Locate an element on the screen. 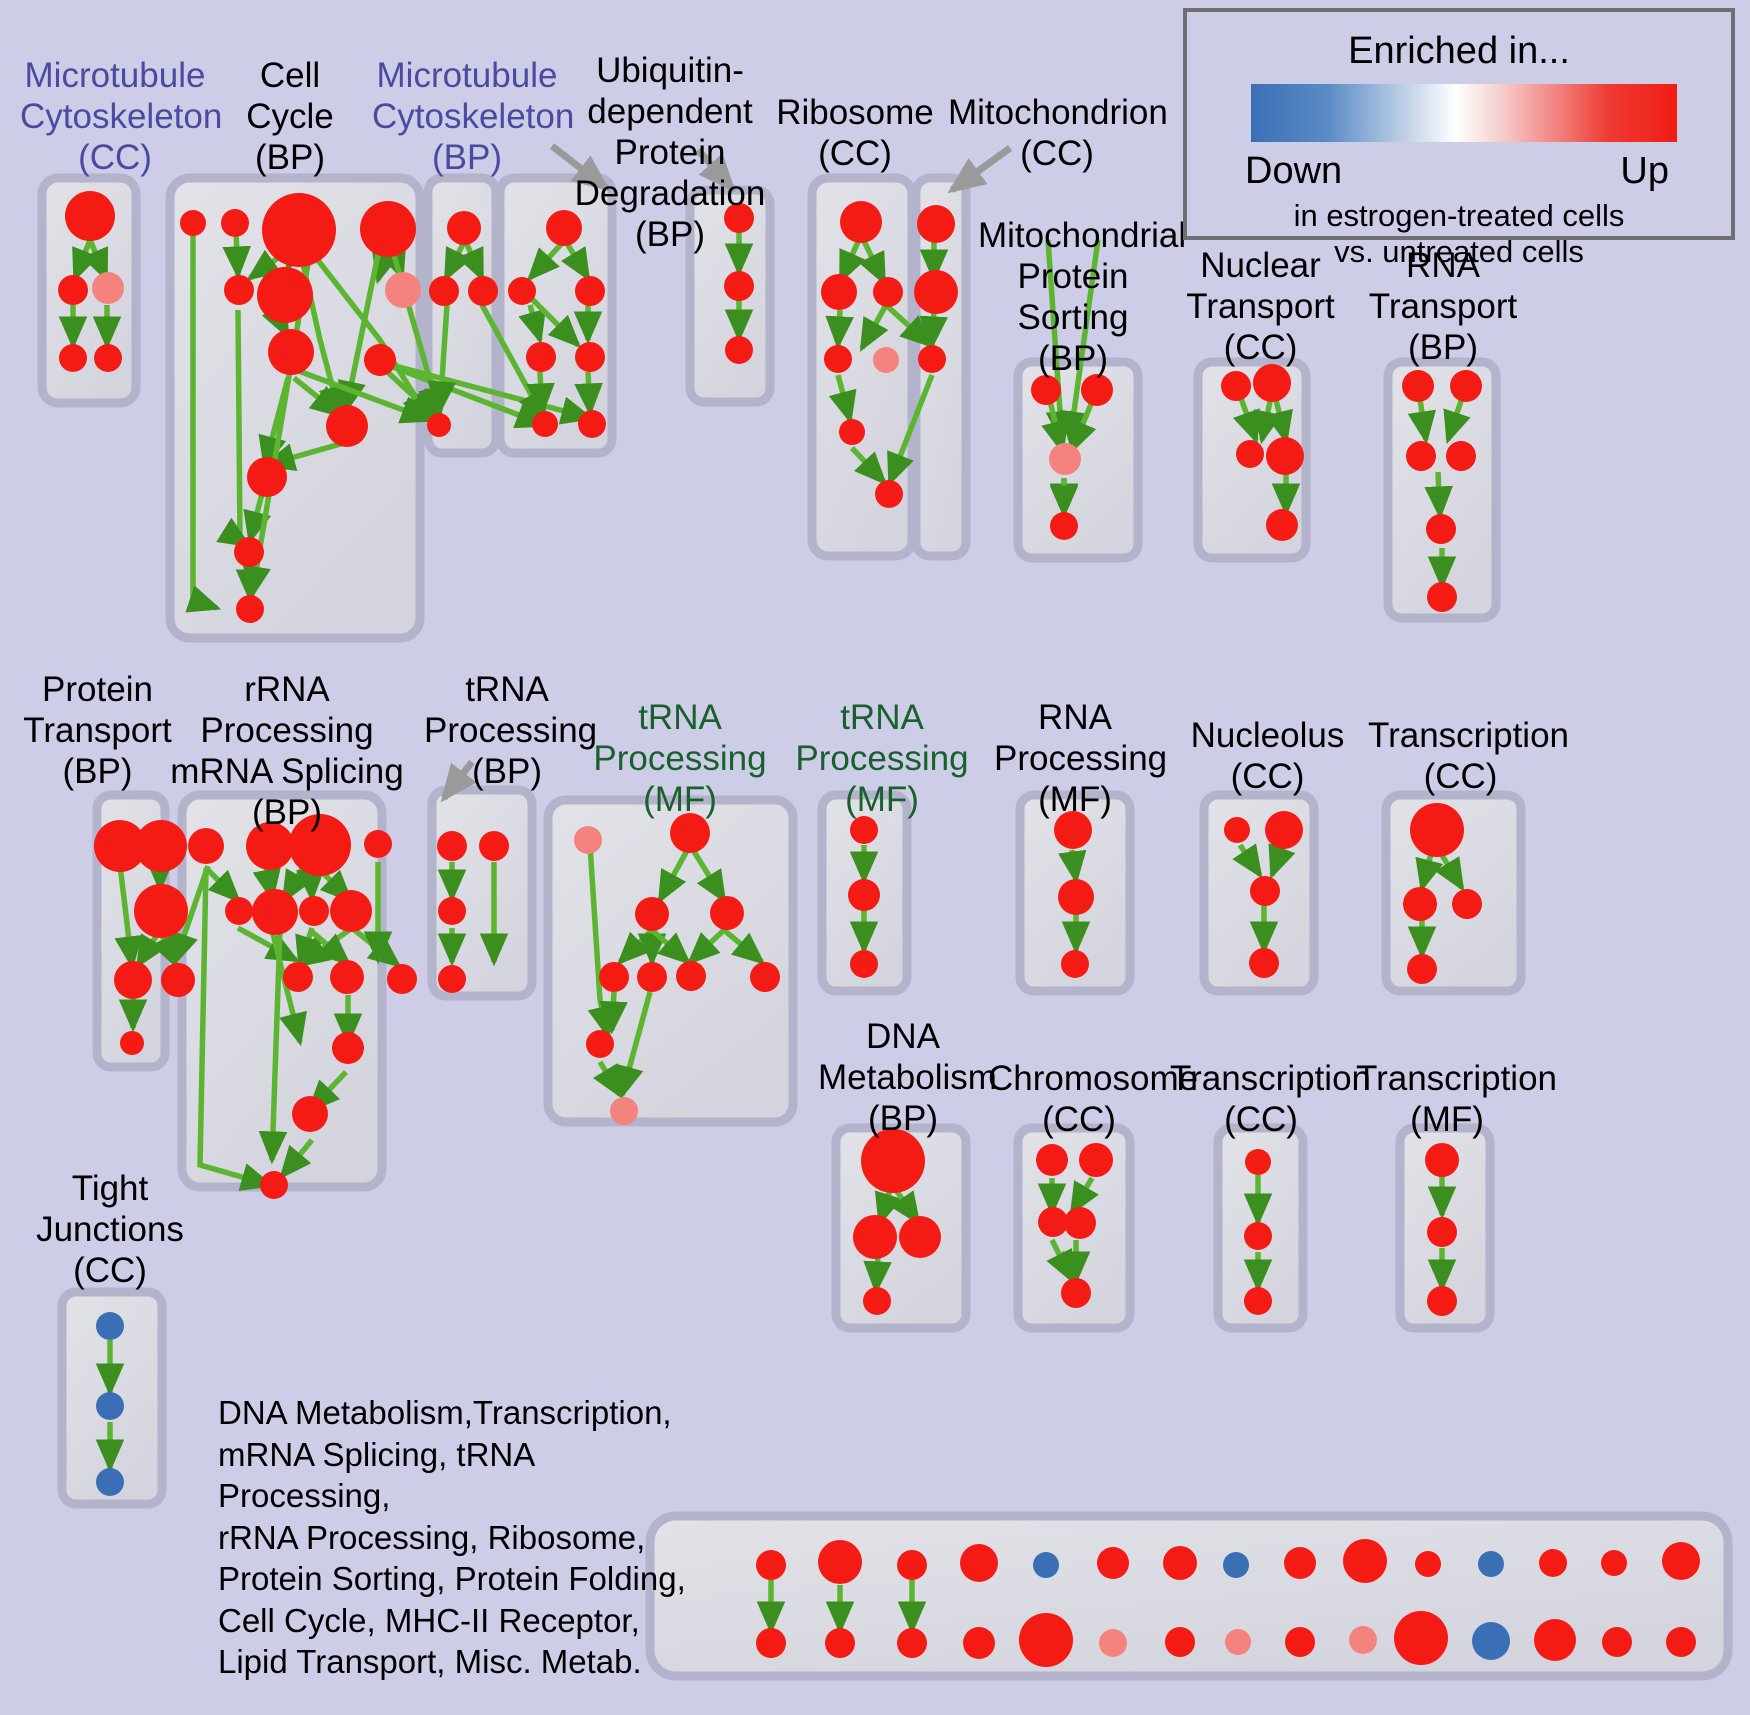 Image resolution: width=1750 pixels, height=1715 pixels. cluster-label-trna-processing-bp: tRNA Processing (BP) is located at coordinates (511, 730).